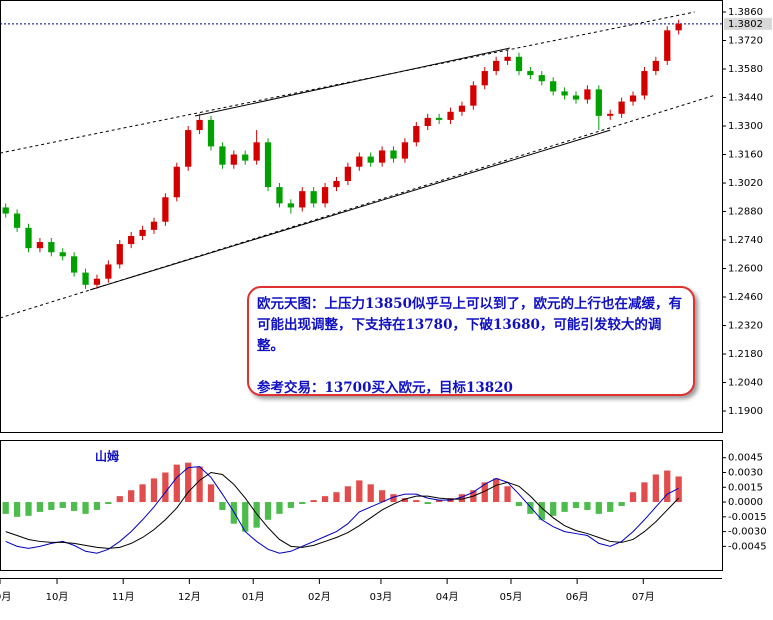 The width and height of the screenshot is (773, 620). Describe the element at coordinates (747, 532) in the screenshot. I see `y-tick-label: -0.0030` at that location.